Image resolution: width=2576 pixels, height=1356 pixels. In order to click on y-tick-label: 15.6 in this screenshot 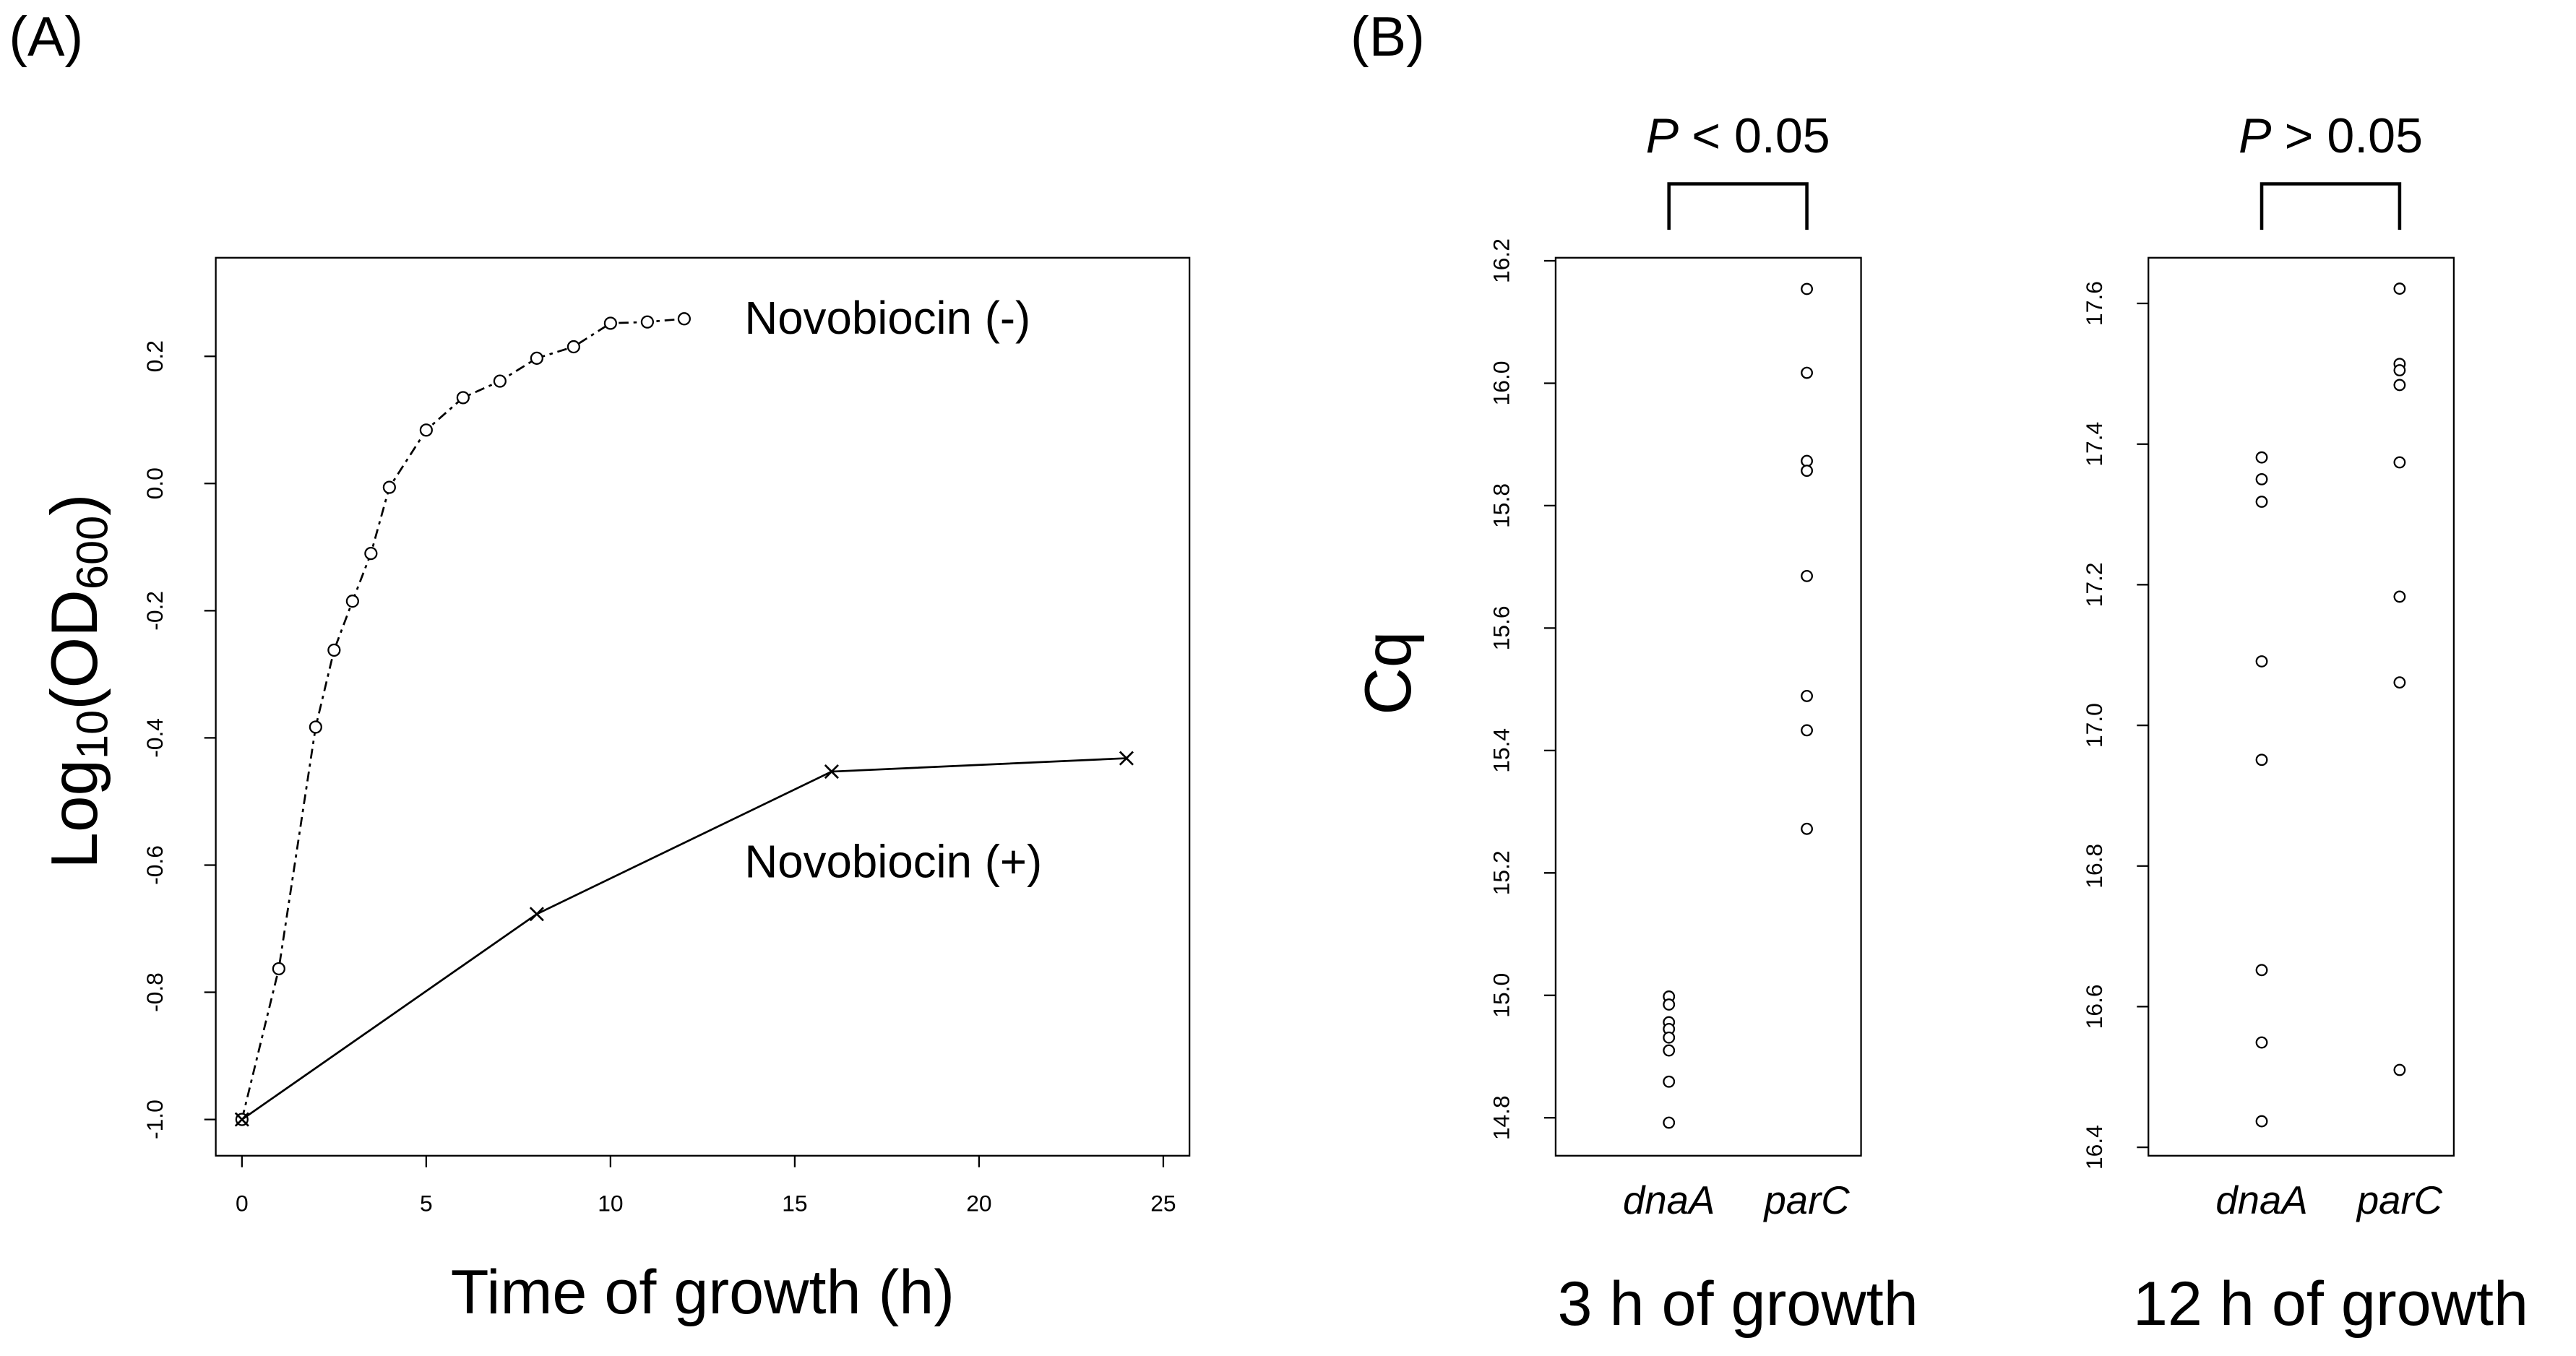, I will do `click(1502, 627)`.